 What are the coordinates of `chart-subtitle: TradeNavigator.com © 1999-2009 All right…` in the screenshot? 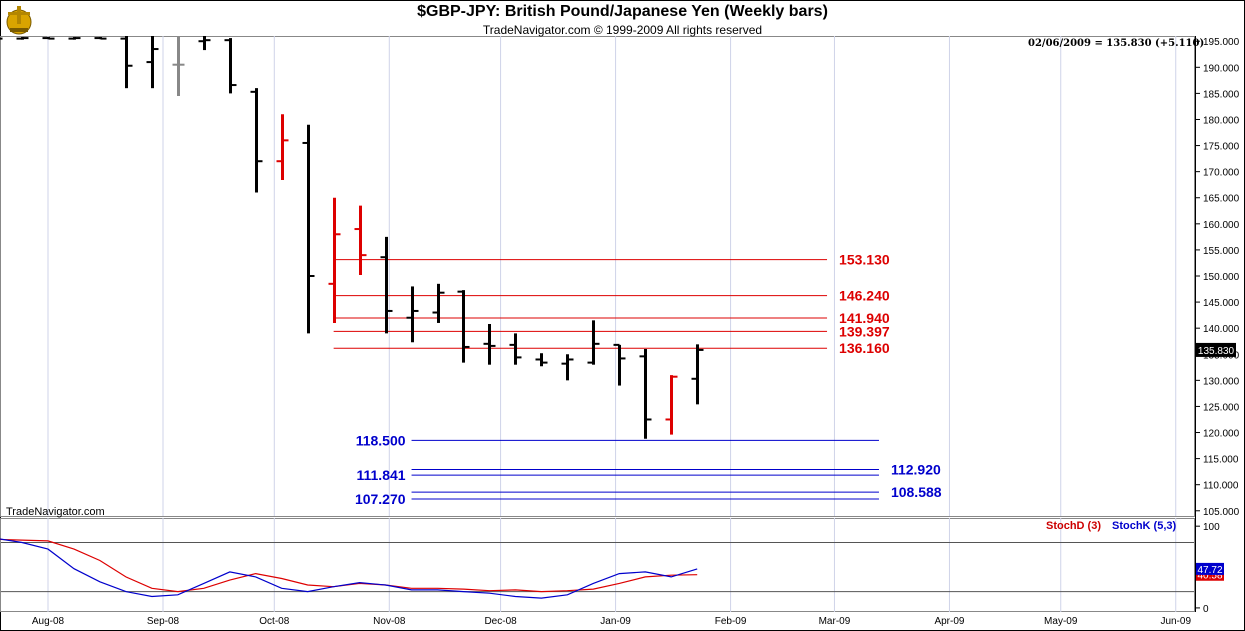 It's located at (622, 30).